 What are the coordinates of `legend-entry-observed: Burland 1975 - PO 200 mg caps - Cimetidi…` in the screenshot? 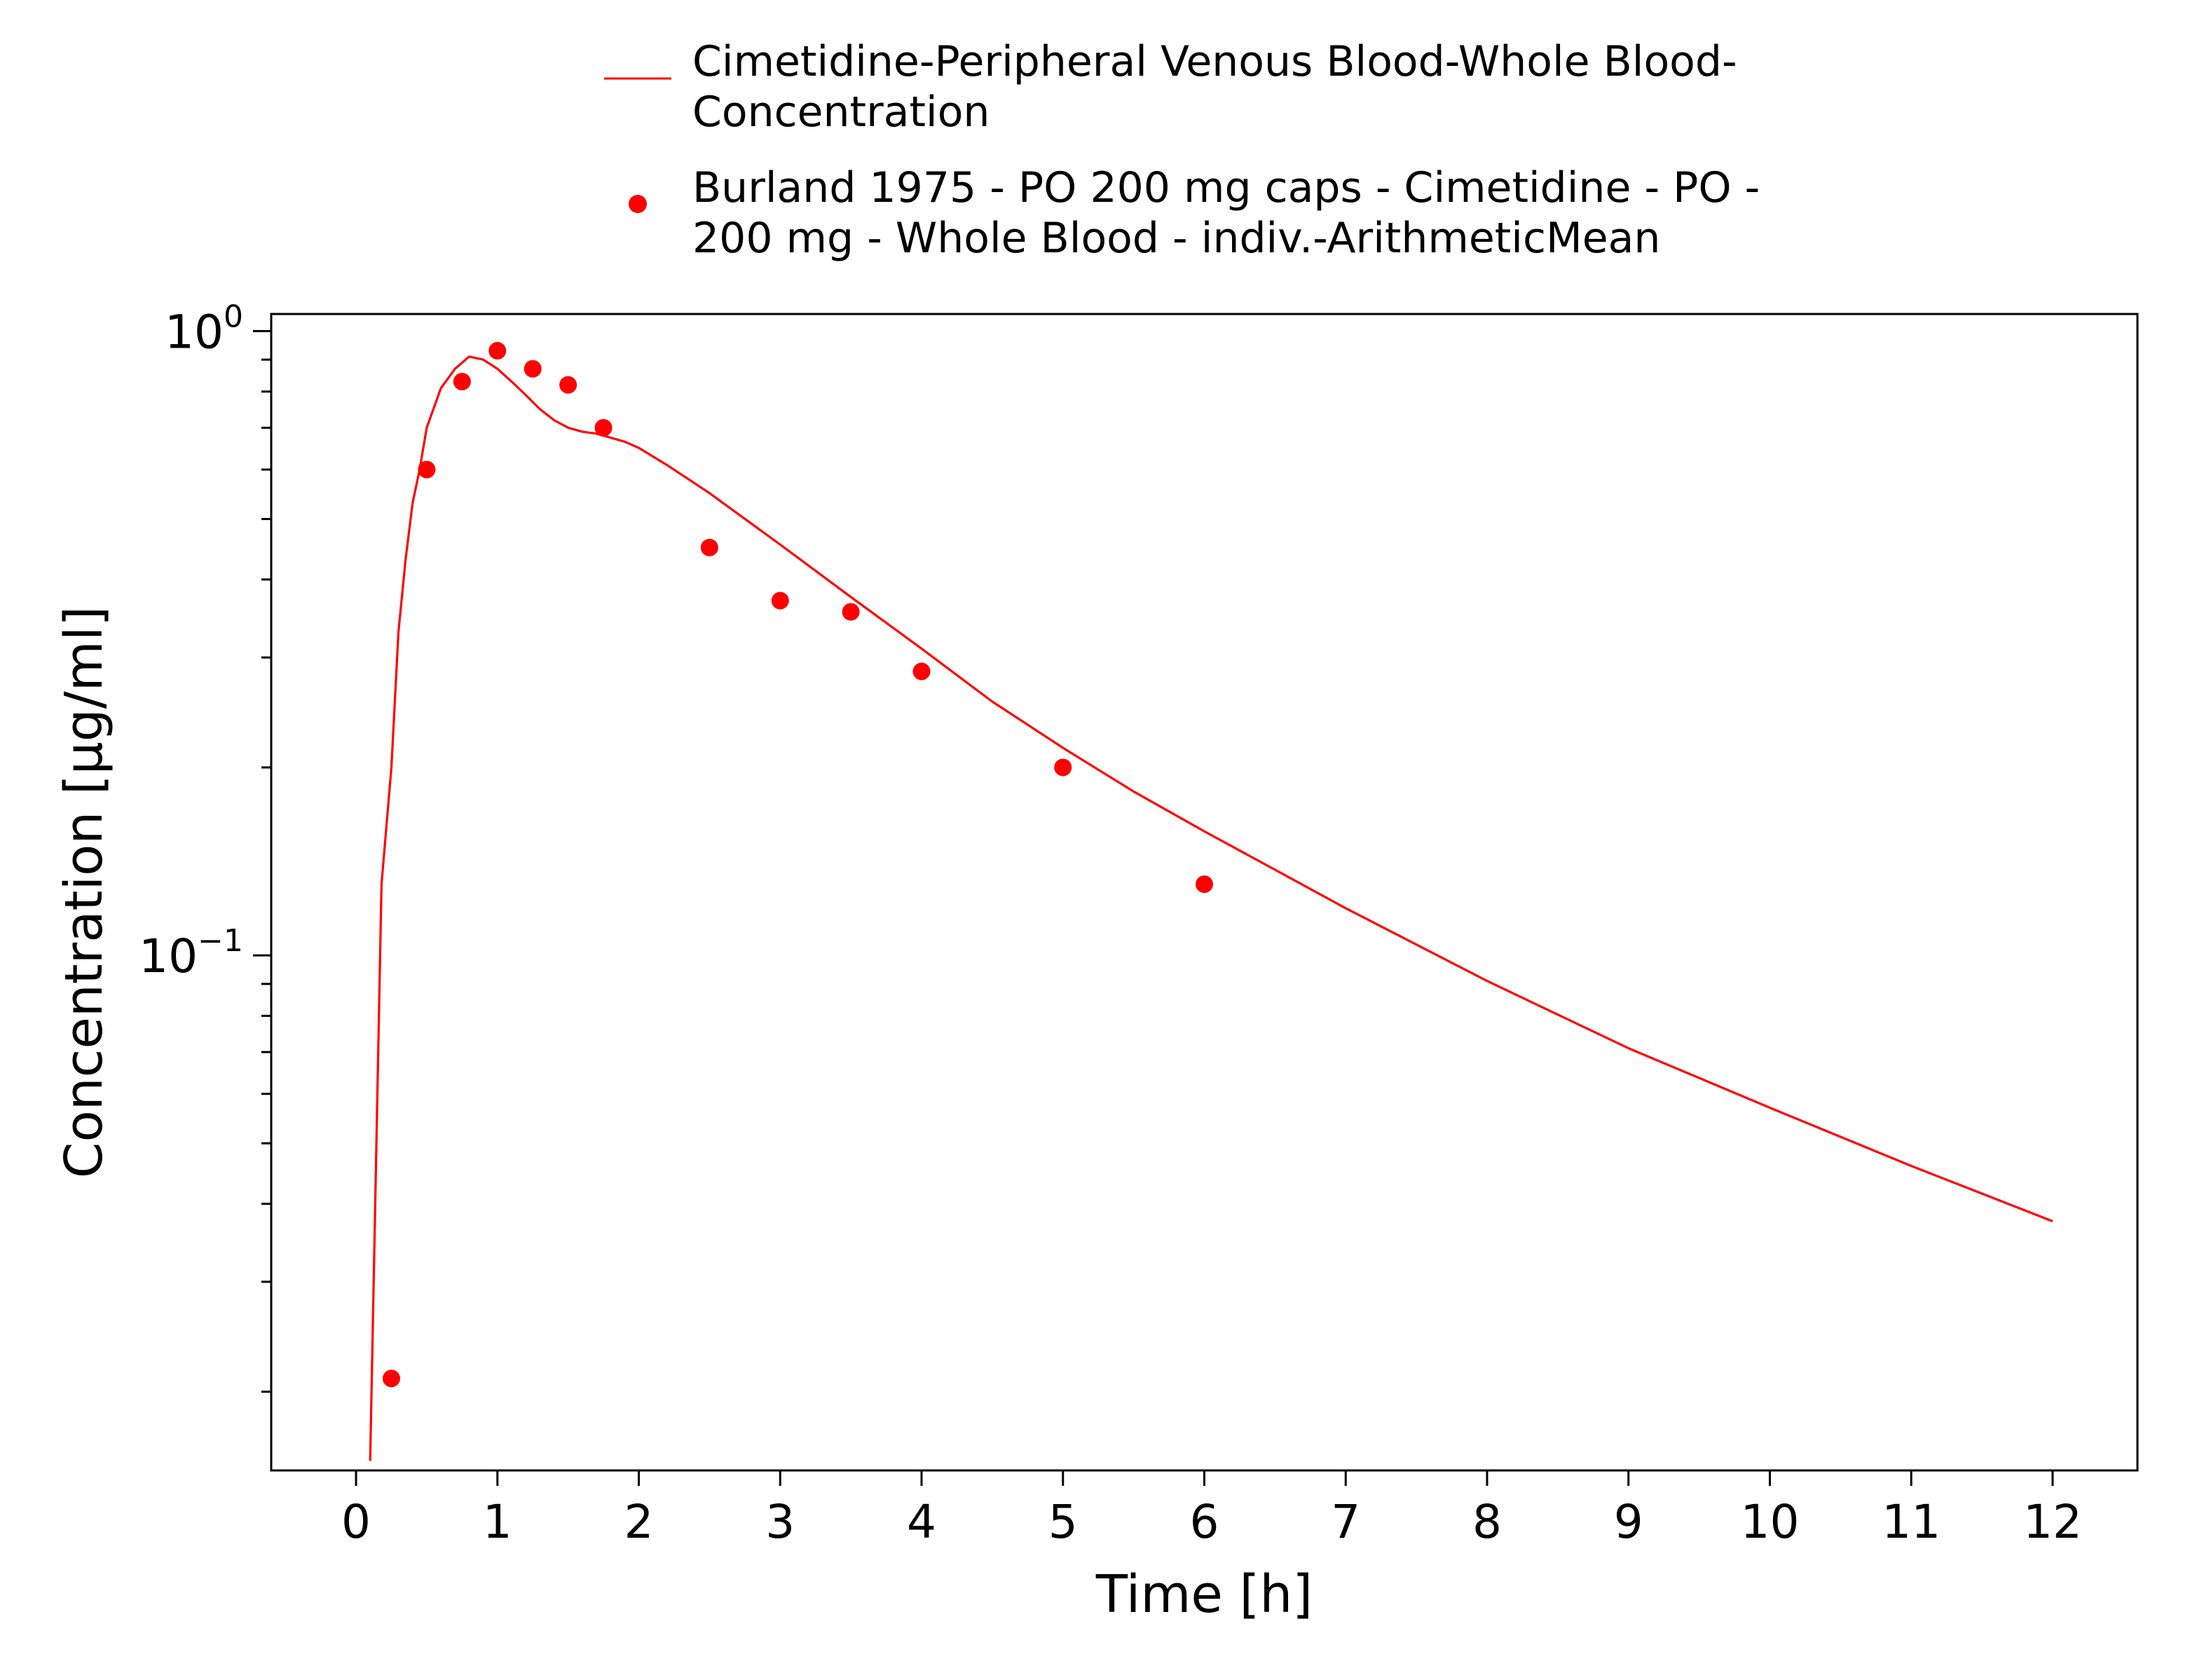 It's located at (1226, 213).